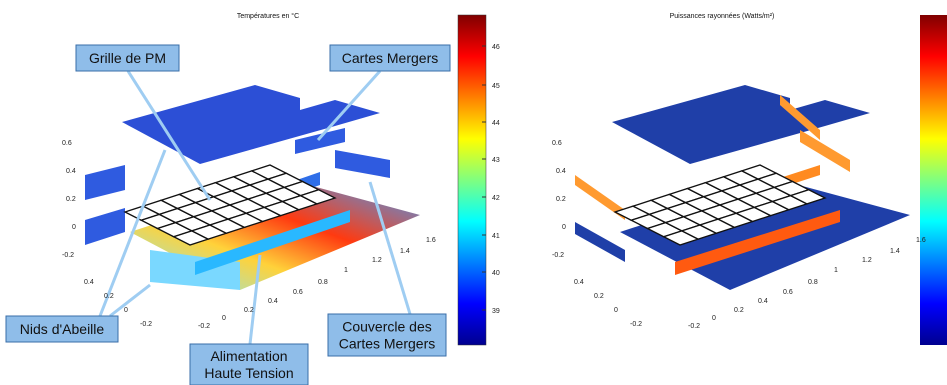  What do you see at coordinates (496, 47) in the screenshot?
I see `colorbar-tick-label: 46` at bounding box center [496, 47].